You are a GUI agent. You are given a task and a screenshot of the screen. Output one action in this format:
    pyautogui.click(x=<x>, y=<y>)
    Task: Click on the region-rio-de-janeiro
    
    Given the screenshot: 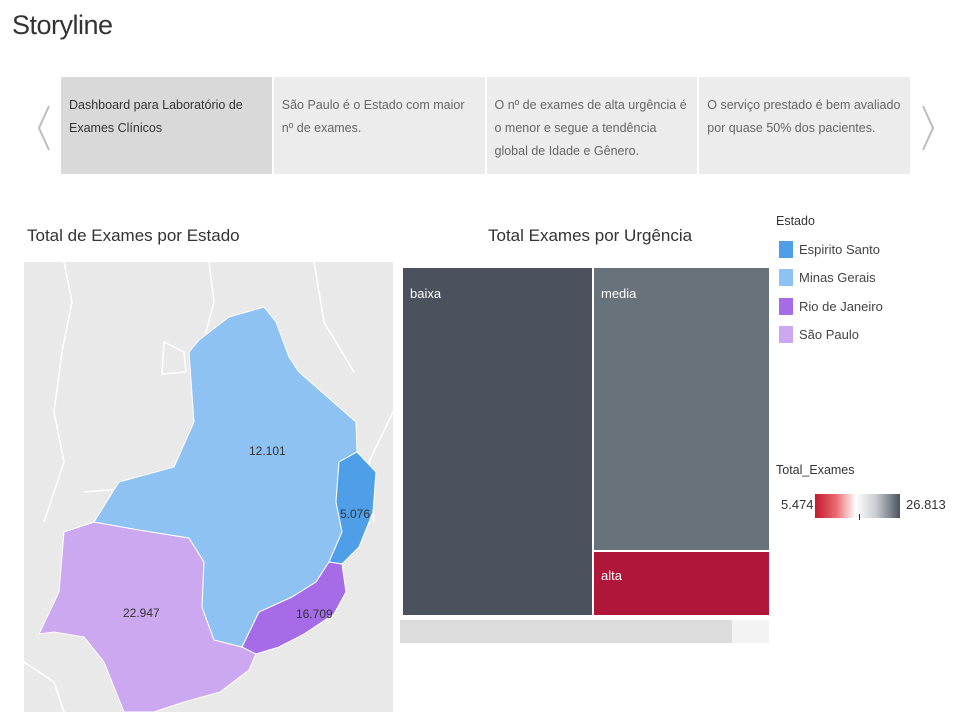 What is the action you would take?
    pyautogui.click(x=294, y=608)
    